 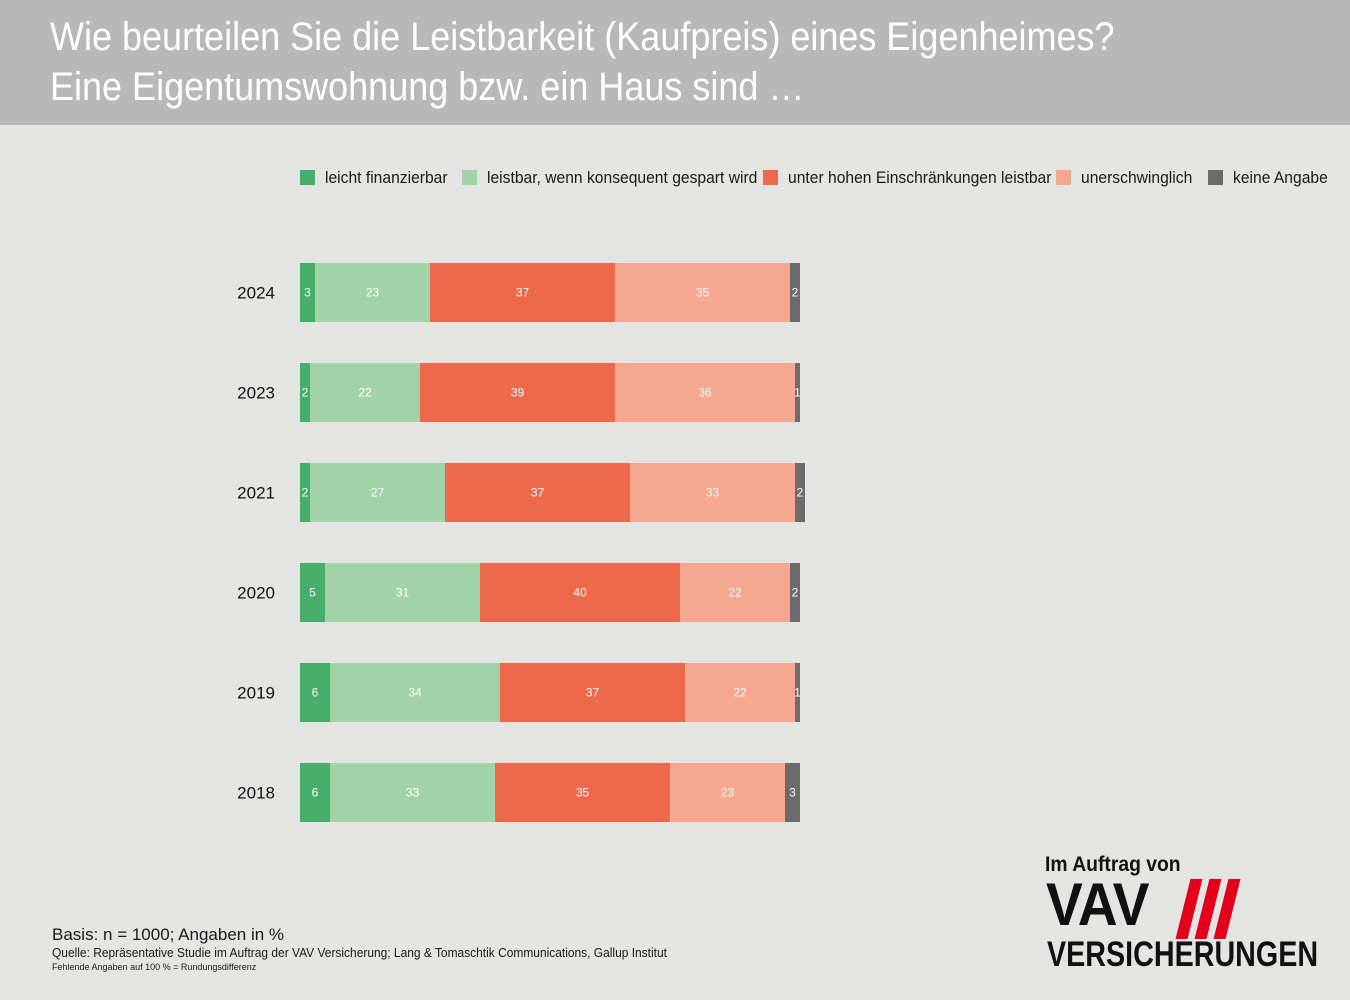 I want to click on bar-value-label-2024-4: 35, so click(x=703, y=293).